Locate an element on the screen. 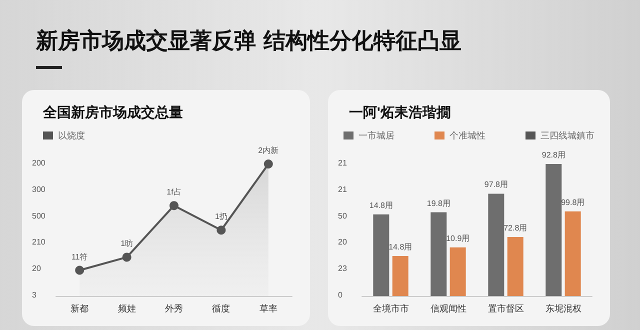  text: 23 is located at coordinates (343, 269).